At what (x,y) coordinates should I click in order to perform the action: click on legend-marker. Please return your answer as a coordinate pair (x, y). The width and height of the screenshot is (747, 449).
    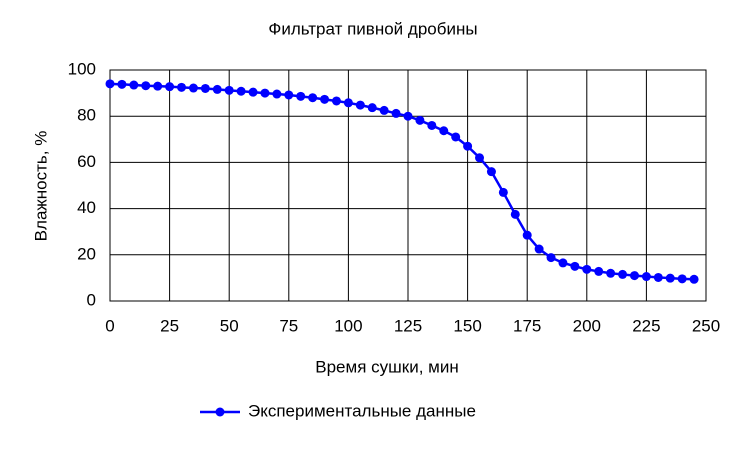
    Looking at the image, I should click on (220, 412).